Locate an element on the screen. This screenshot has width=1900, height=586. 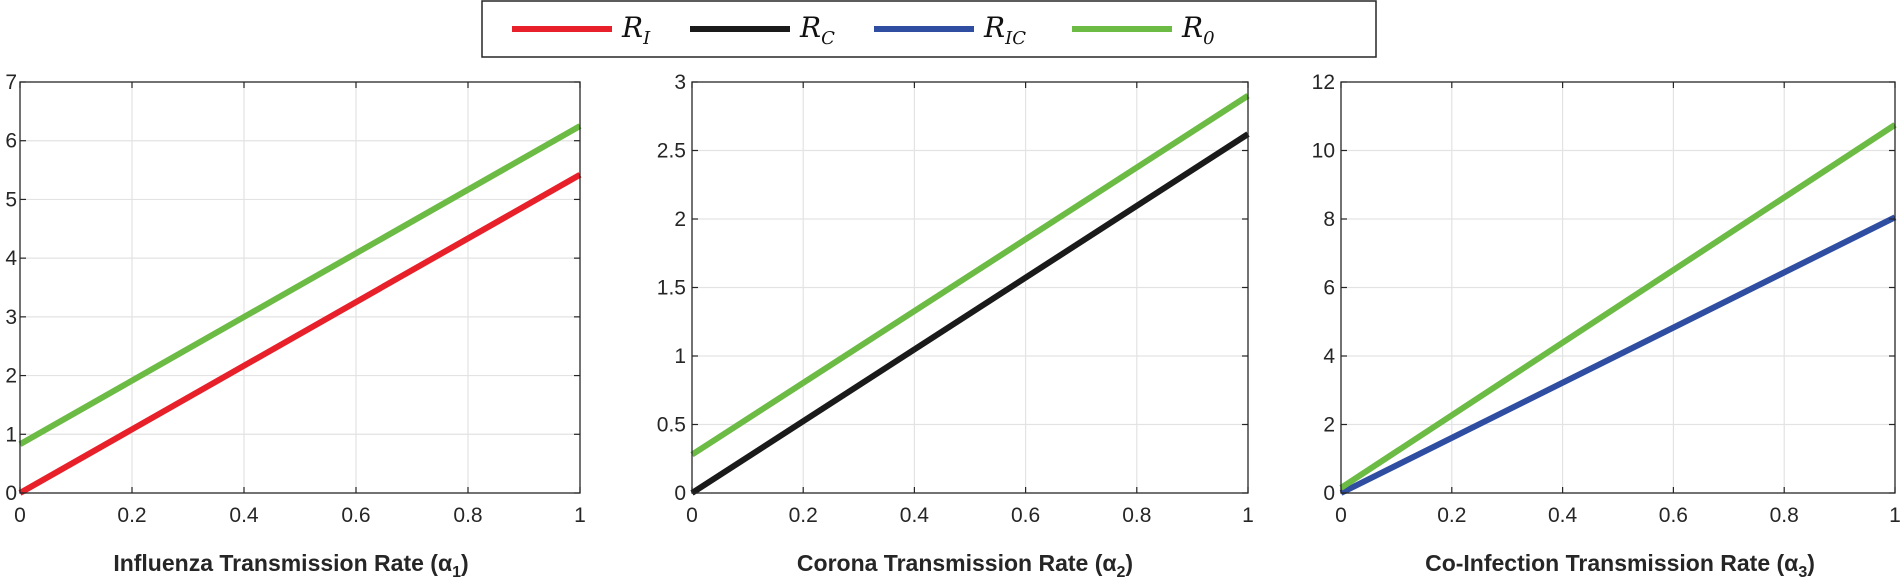
legend-subscript: 0 is located at coordinates (1208, 38).